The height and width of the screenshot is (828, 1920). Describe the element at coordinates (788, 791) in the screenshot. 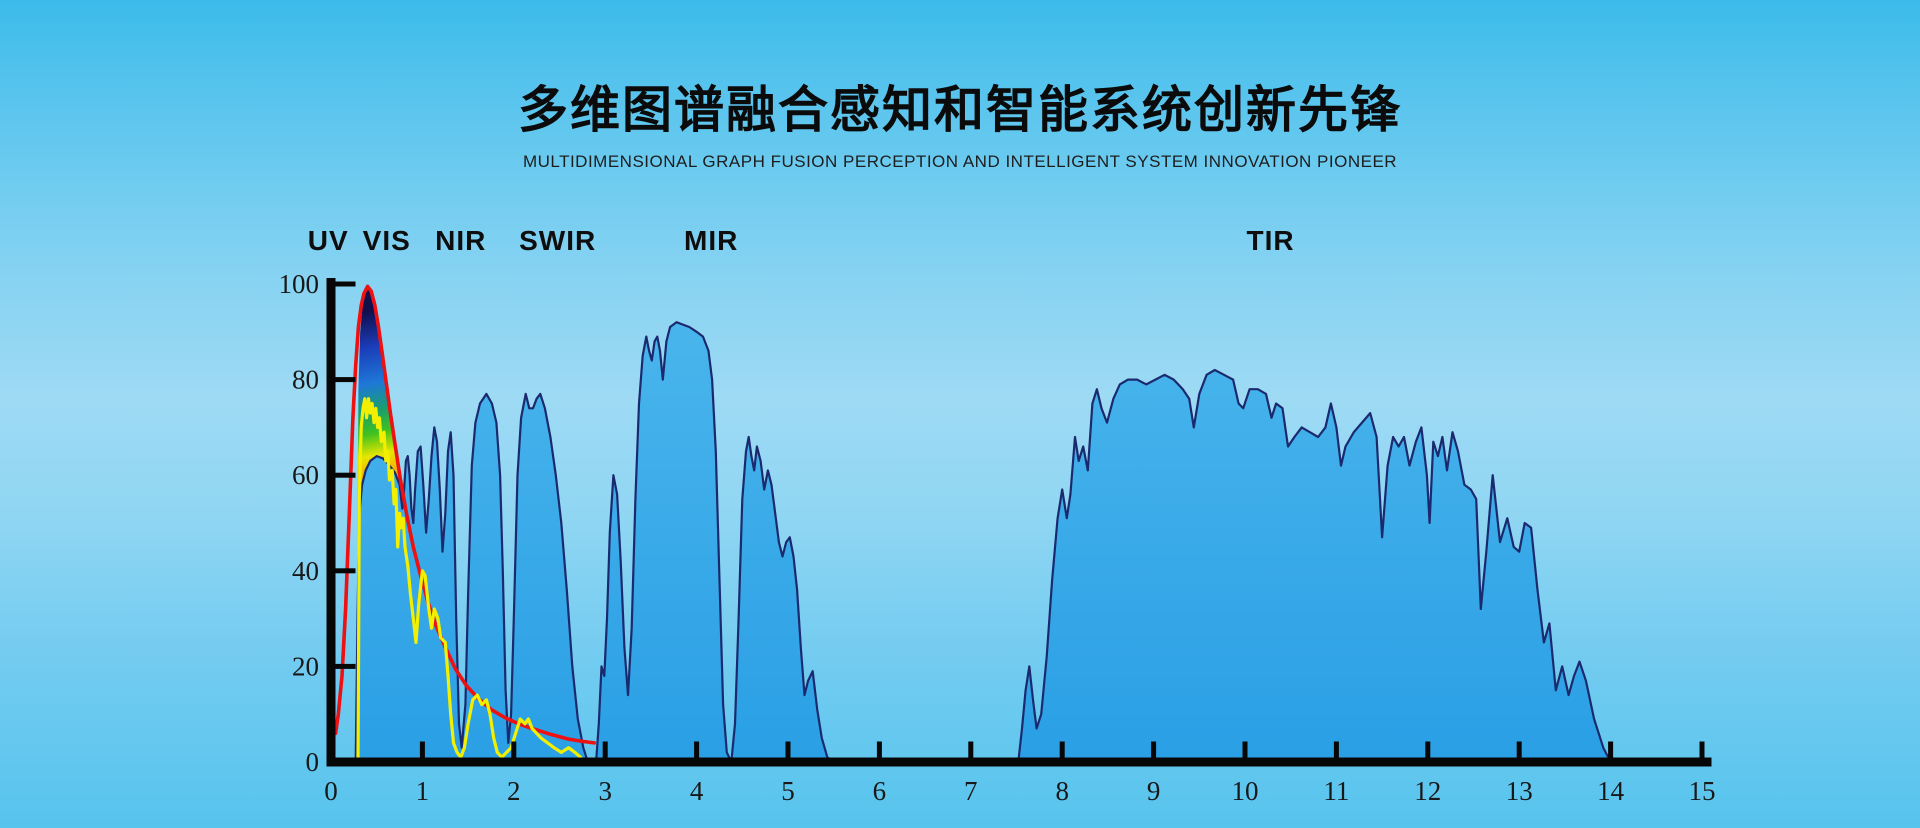

I see `x-tick-label: 5` at that location.